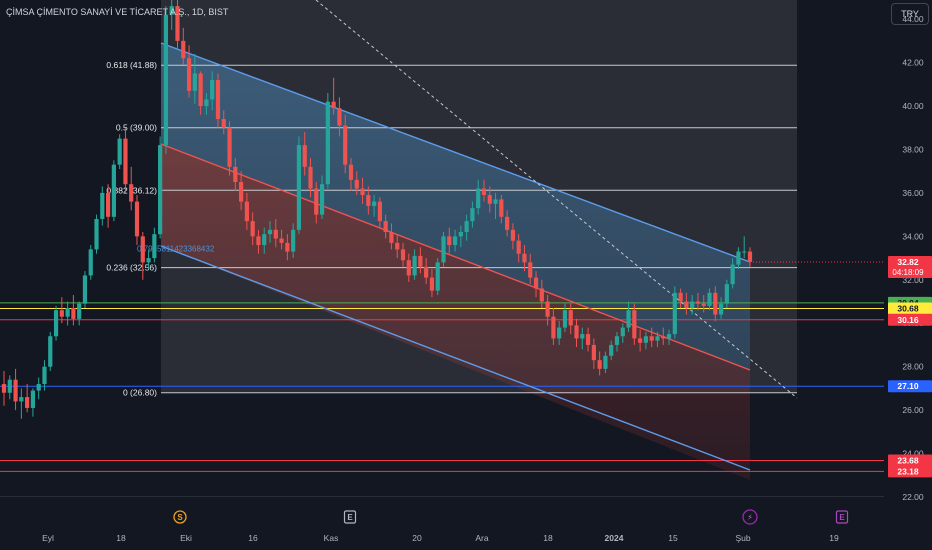 The height and width of the screenshot is (550, 932). What do you see at coordinates (834, 538) in the screenshot?
I see `x-tick-label: 19` at bounding box center [834, 538].